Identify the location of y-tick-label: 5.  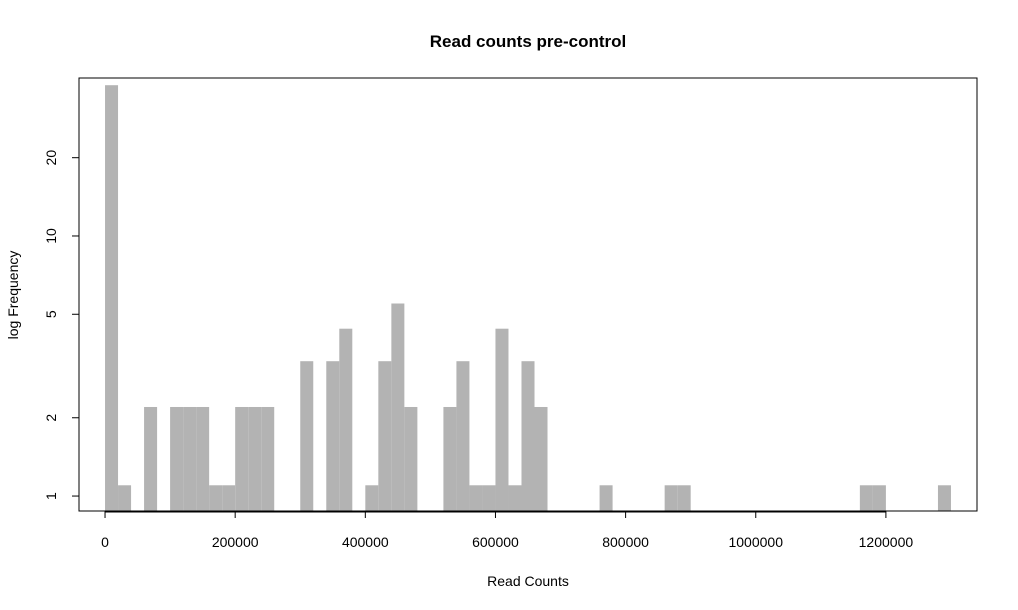
(51, 314).